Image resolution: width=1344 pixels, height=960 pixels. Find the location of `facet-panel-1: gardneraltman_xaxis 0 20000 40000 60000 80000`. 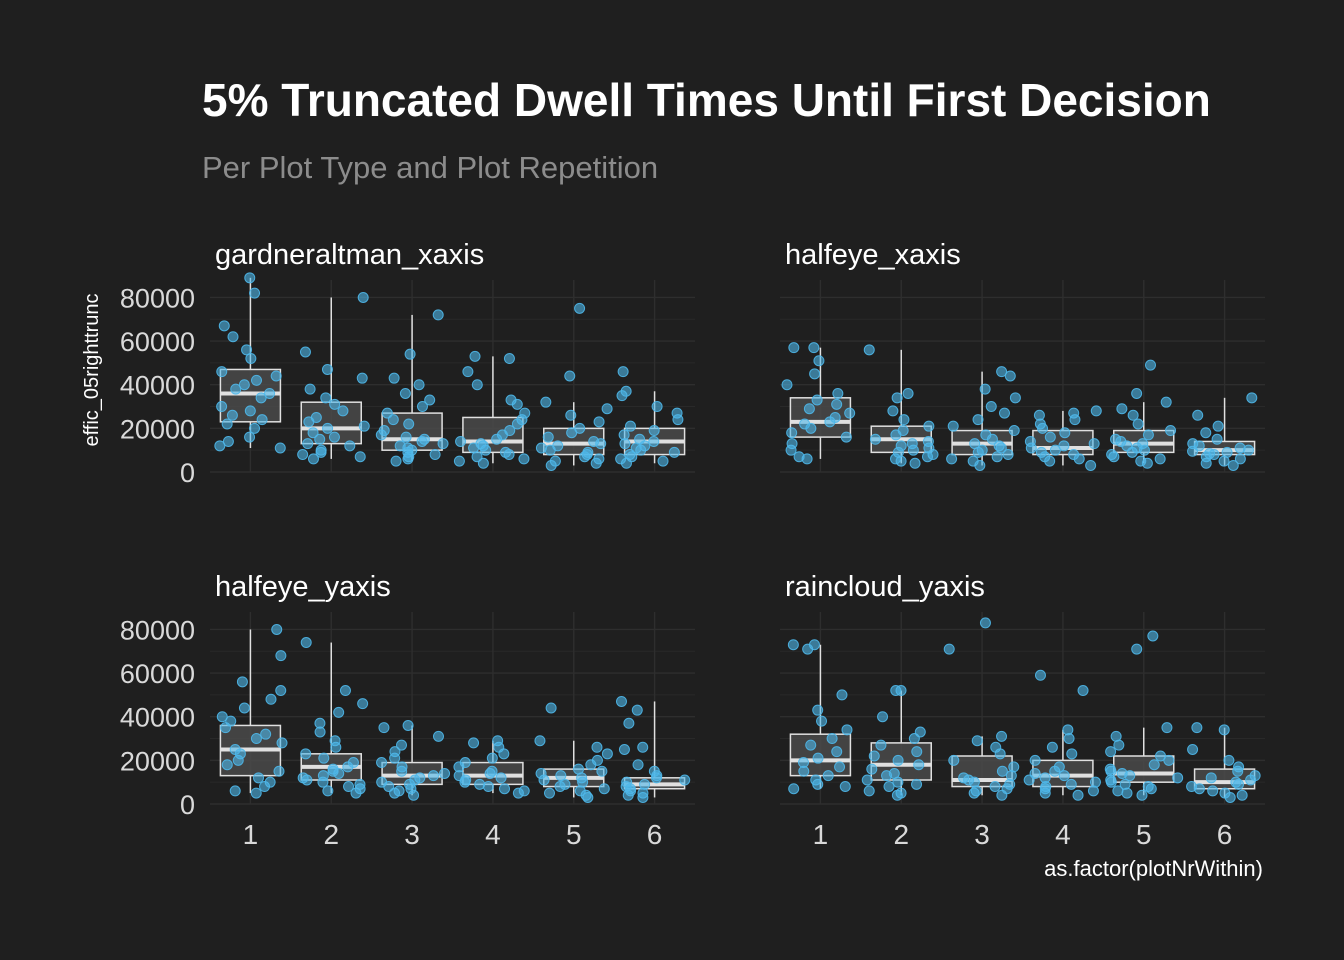

facet-panel-1: gardneraltman_xaxis 0 20000 40000 60000 80000 is located at coordinates (407, 363).